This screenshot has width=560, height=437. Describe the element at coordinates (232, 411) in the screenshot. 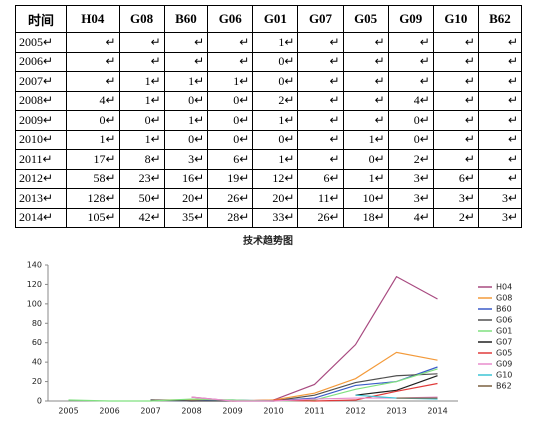

I see `x-tick-label: 2009` at that location.